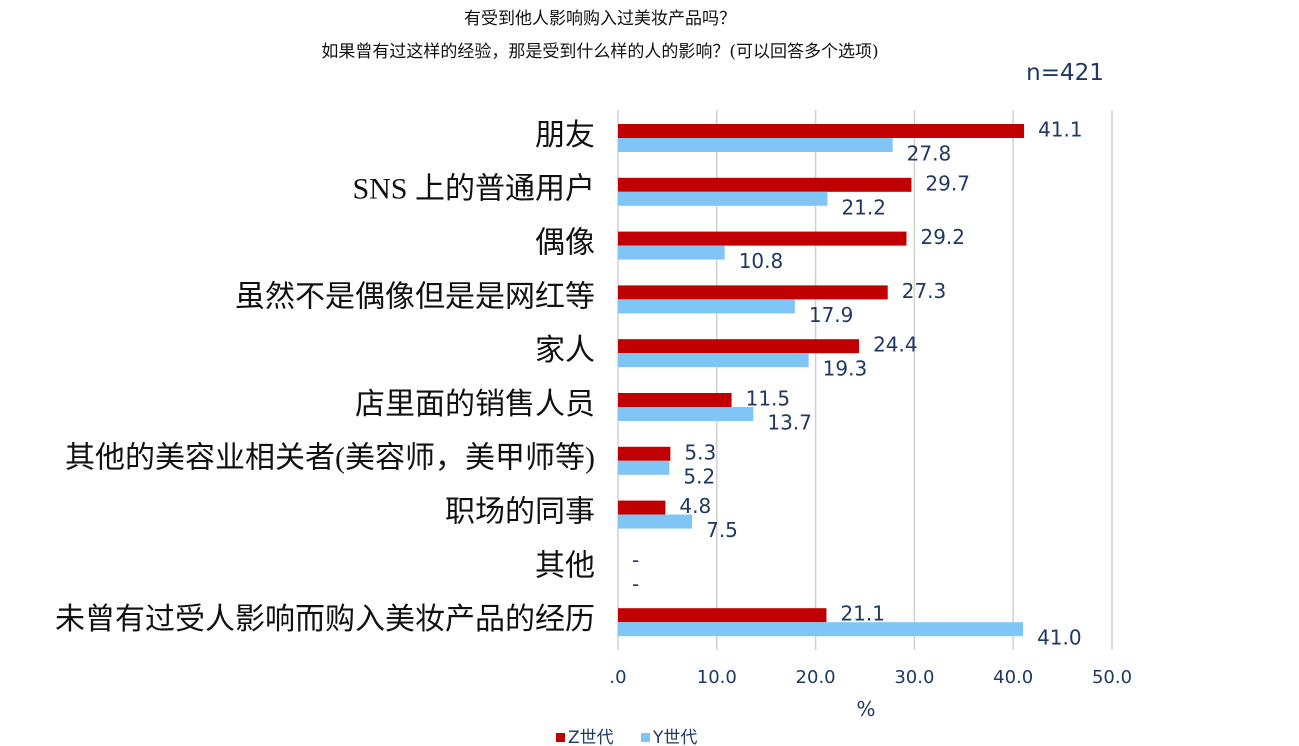  Describe the element at coordinates (330, 458) in the screenshot. I see `category-label: 其他的美容业相关者(美容师，美甲师等)` at that location.